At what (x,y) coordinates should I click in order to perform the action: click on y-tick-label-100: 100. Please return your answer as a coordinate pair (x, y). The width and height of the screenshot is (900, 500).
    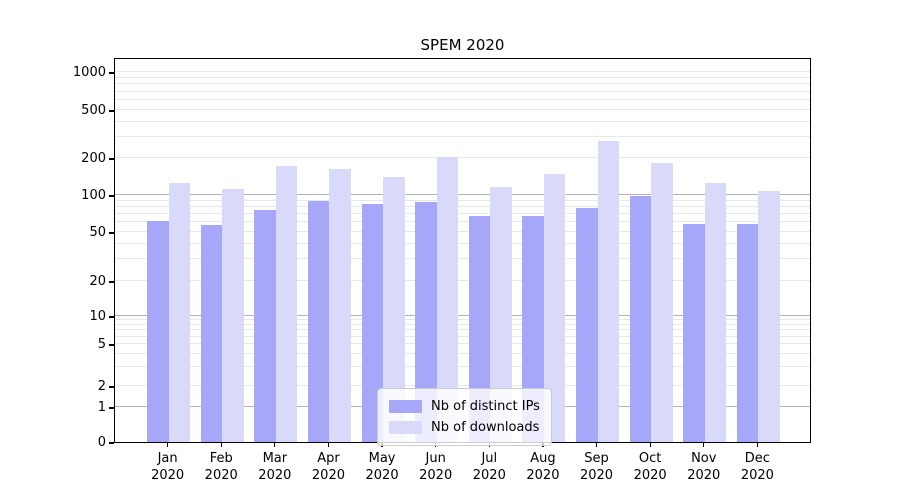
    Looking at the image, I should click on (93, 195).